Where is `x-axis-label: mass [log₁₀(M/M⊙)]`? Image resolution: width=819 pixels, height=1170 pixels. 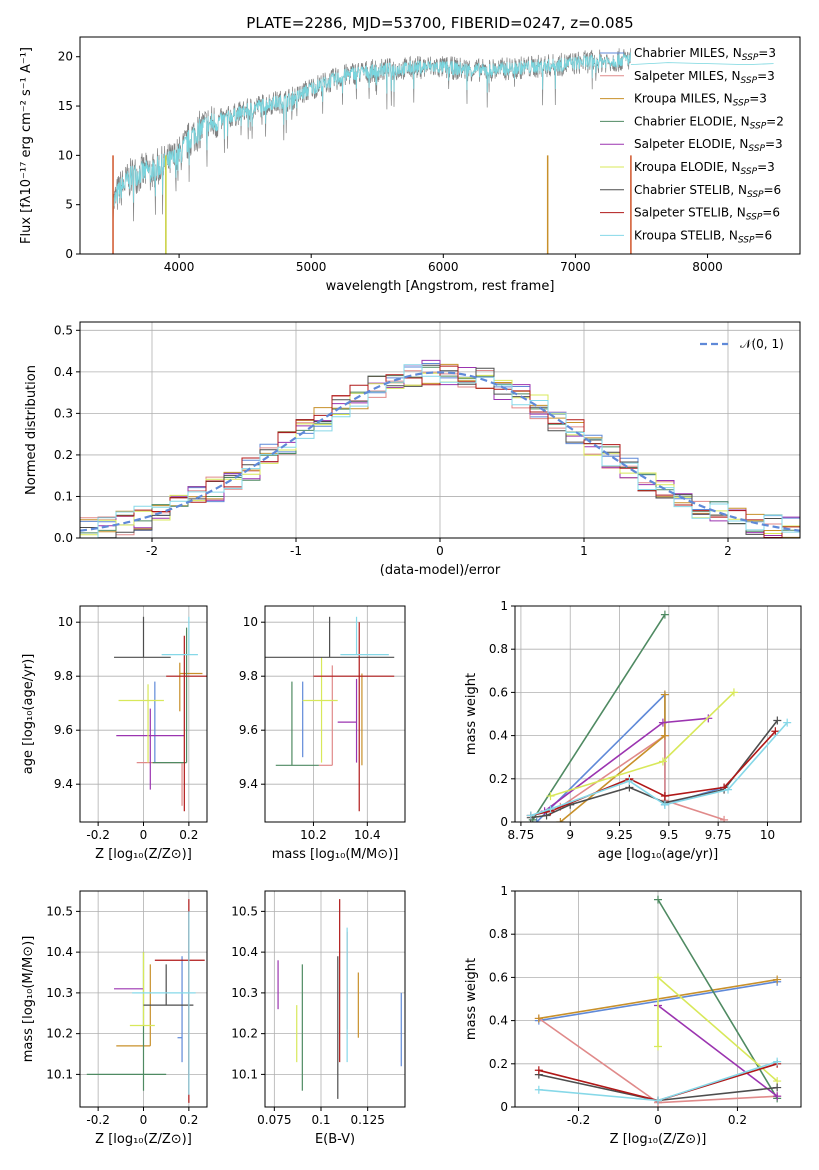
x-axis-label: mass [log₁₀(M/M⊙)] is located at coordinates (335, 854).